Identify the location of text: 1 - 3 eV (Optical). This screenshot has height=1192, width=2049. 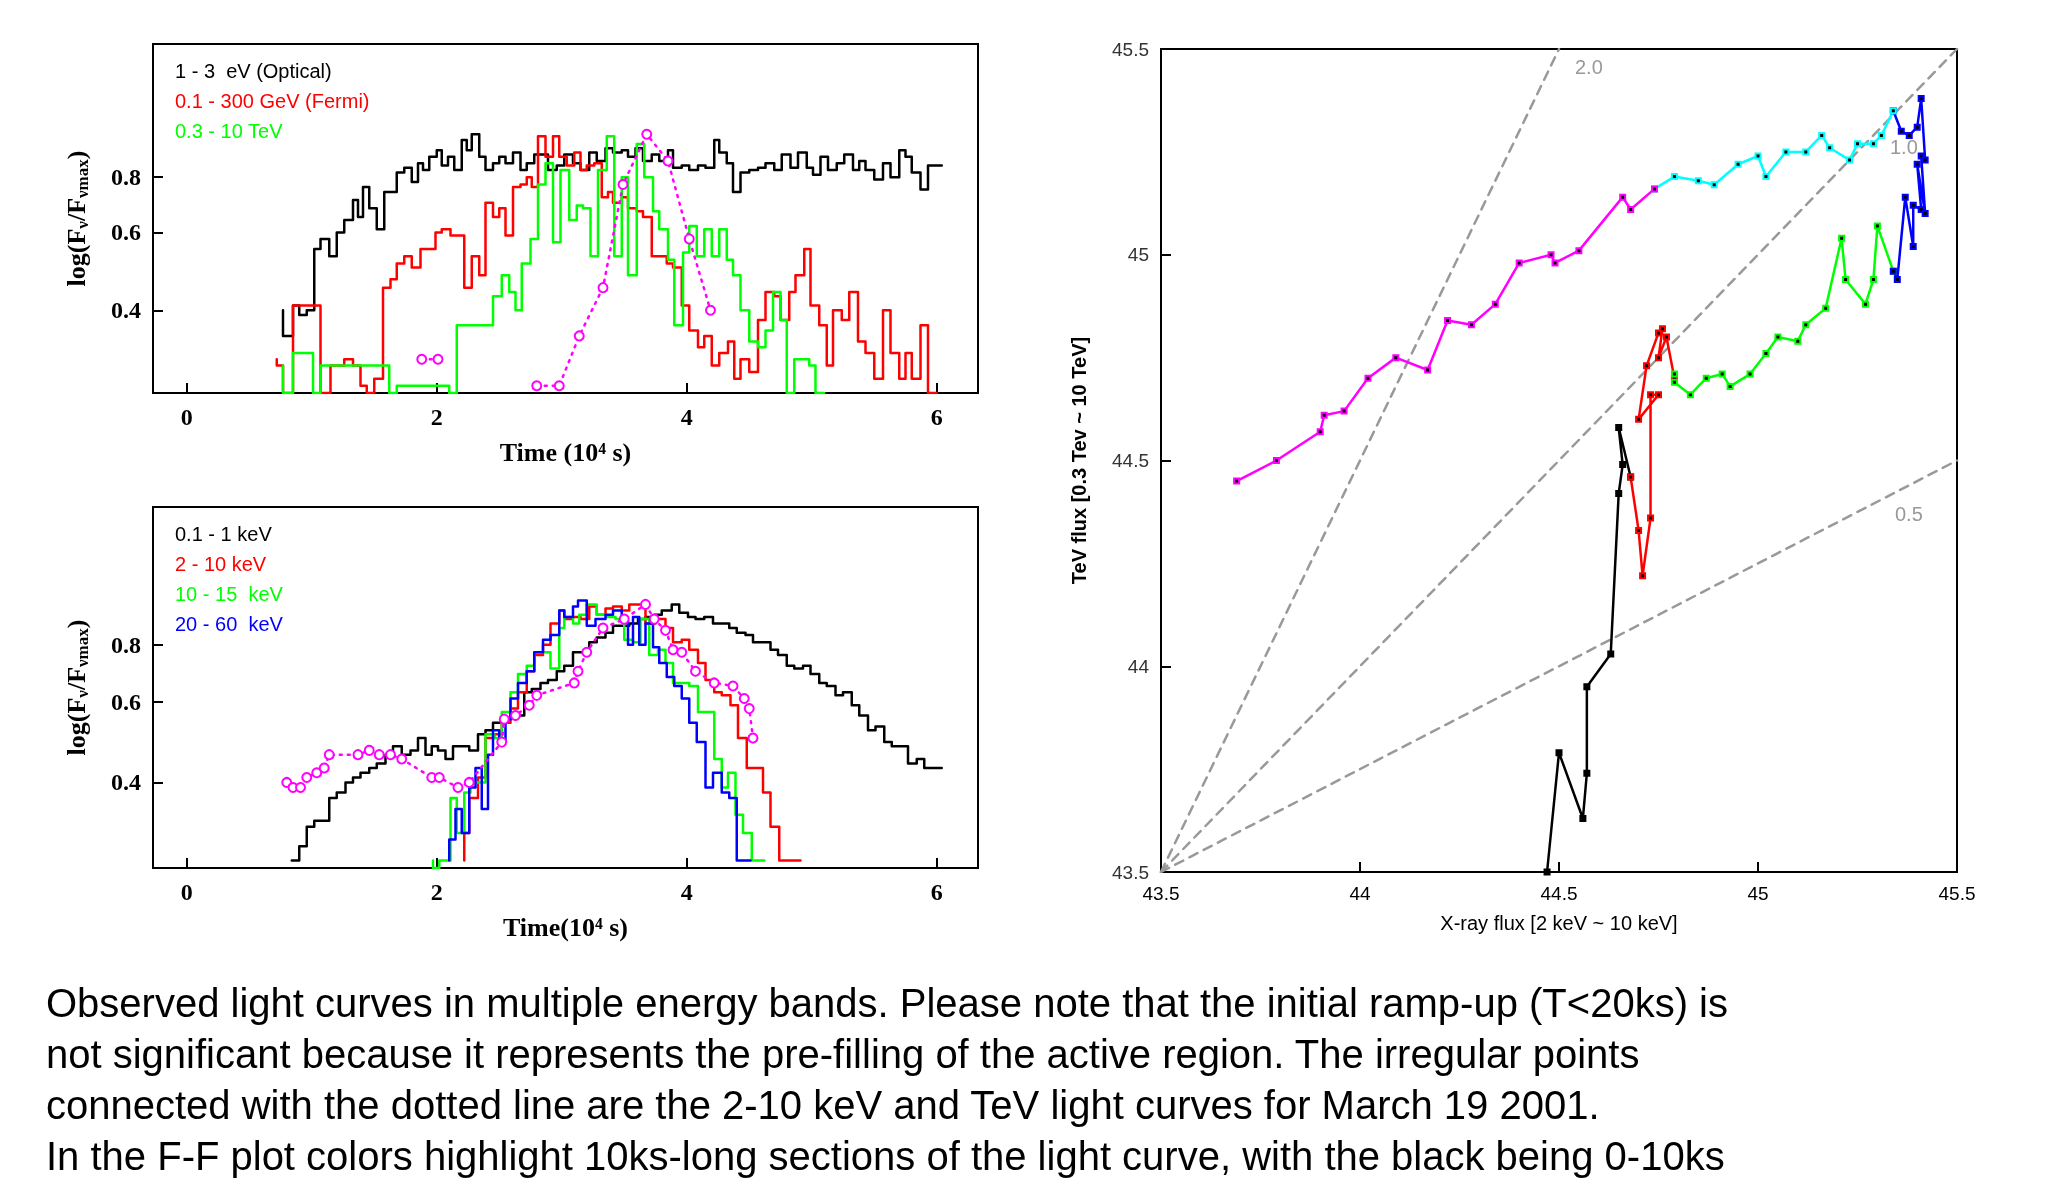
(253, 71).